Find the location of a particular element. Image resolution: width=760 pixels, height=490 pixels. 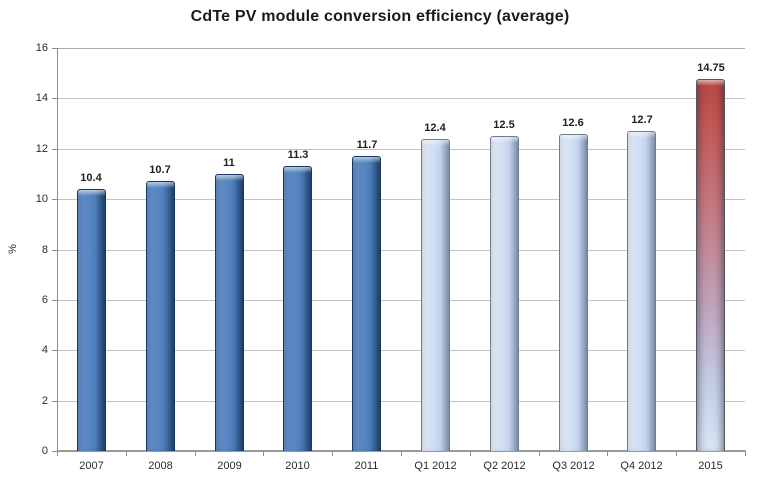

bar-value-label: 14.75 is located at coordinates (711, 68).